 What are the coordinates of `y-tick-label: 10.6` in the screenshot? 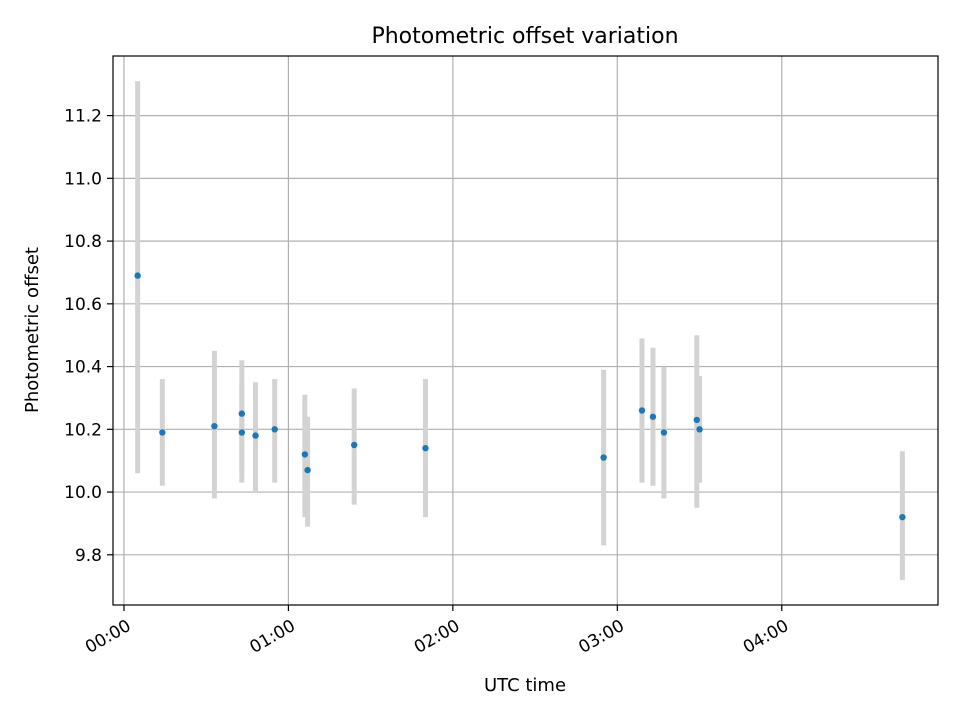 It's located at (83, 305).